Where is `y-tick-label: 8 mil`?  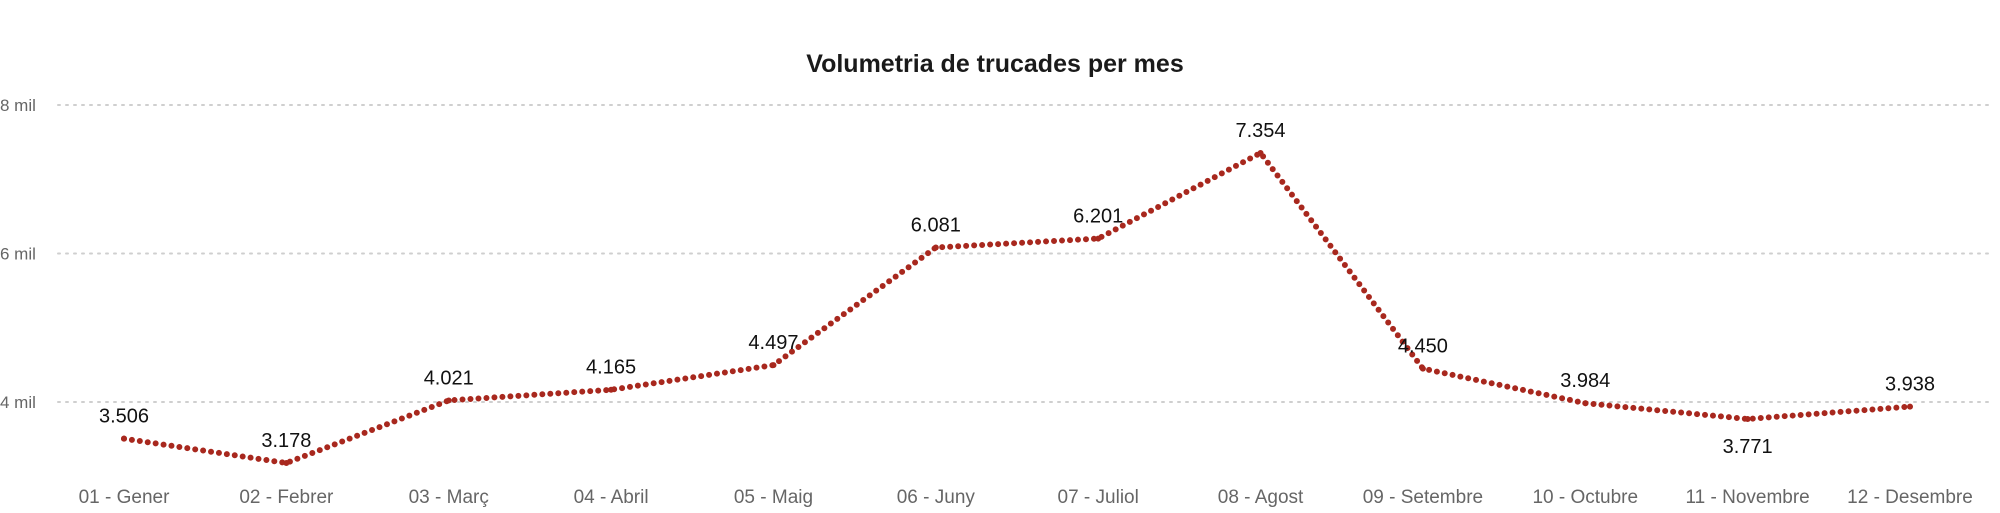
y-tick-label: 8 mil is located at coordinates (18, 105).